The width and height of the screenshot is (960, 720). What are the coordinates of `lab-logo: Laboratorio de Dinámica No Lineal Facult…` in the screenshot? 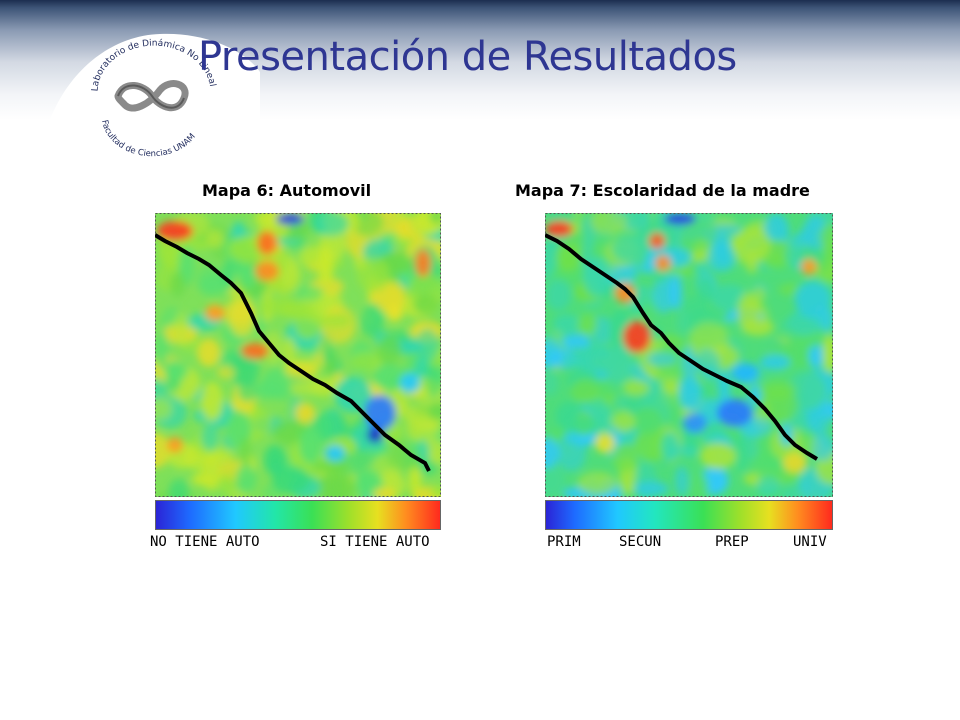 It's located at (150, 95).